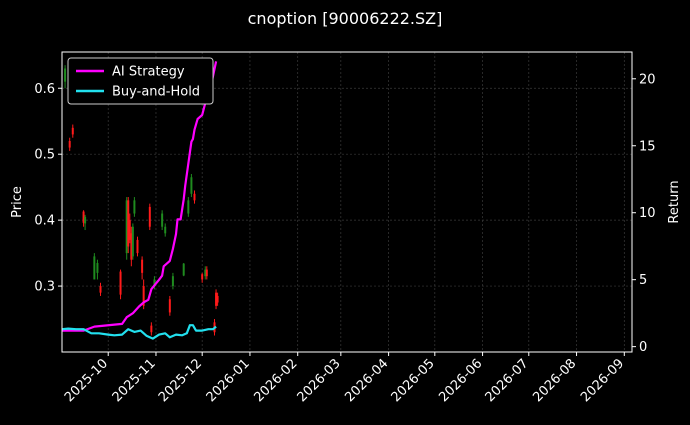 Image resolution: width=690 pixels, height=425 pixels. What do you see at coordinates (643, 347) in the screenshot?
I see `y-tick-label-right: 0` at bounding box center [643, 347].